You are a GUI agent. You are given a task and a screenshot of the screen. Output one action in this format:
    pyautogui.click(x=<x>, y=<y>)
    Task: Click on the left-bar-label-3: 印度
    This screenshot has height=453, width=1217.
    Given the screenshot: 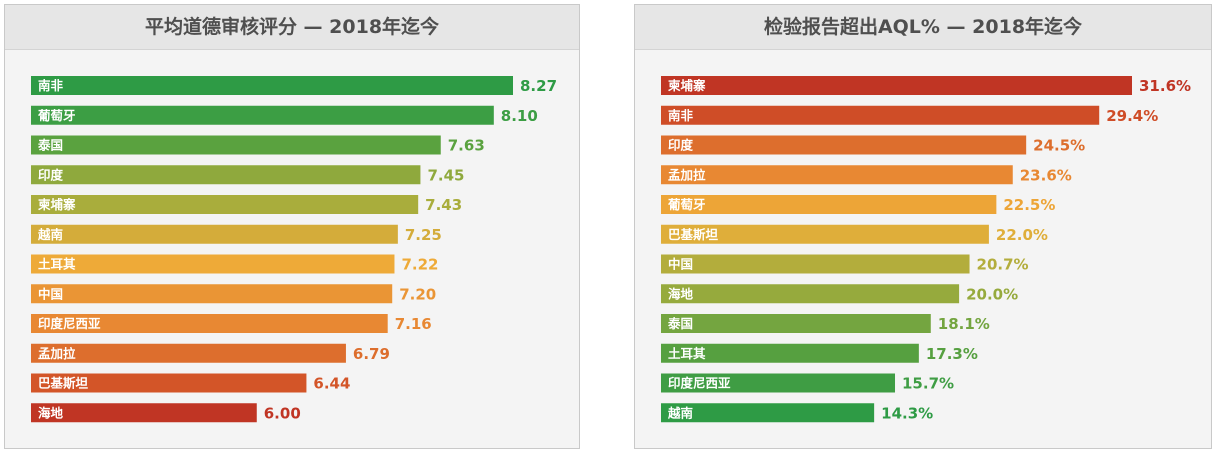 What is the action you would take?
    pyautogui.click(x=51, y=174)
    